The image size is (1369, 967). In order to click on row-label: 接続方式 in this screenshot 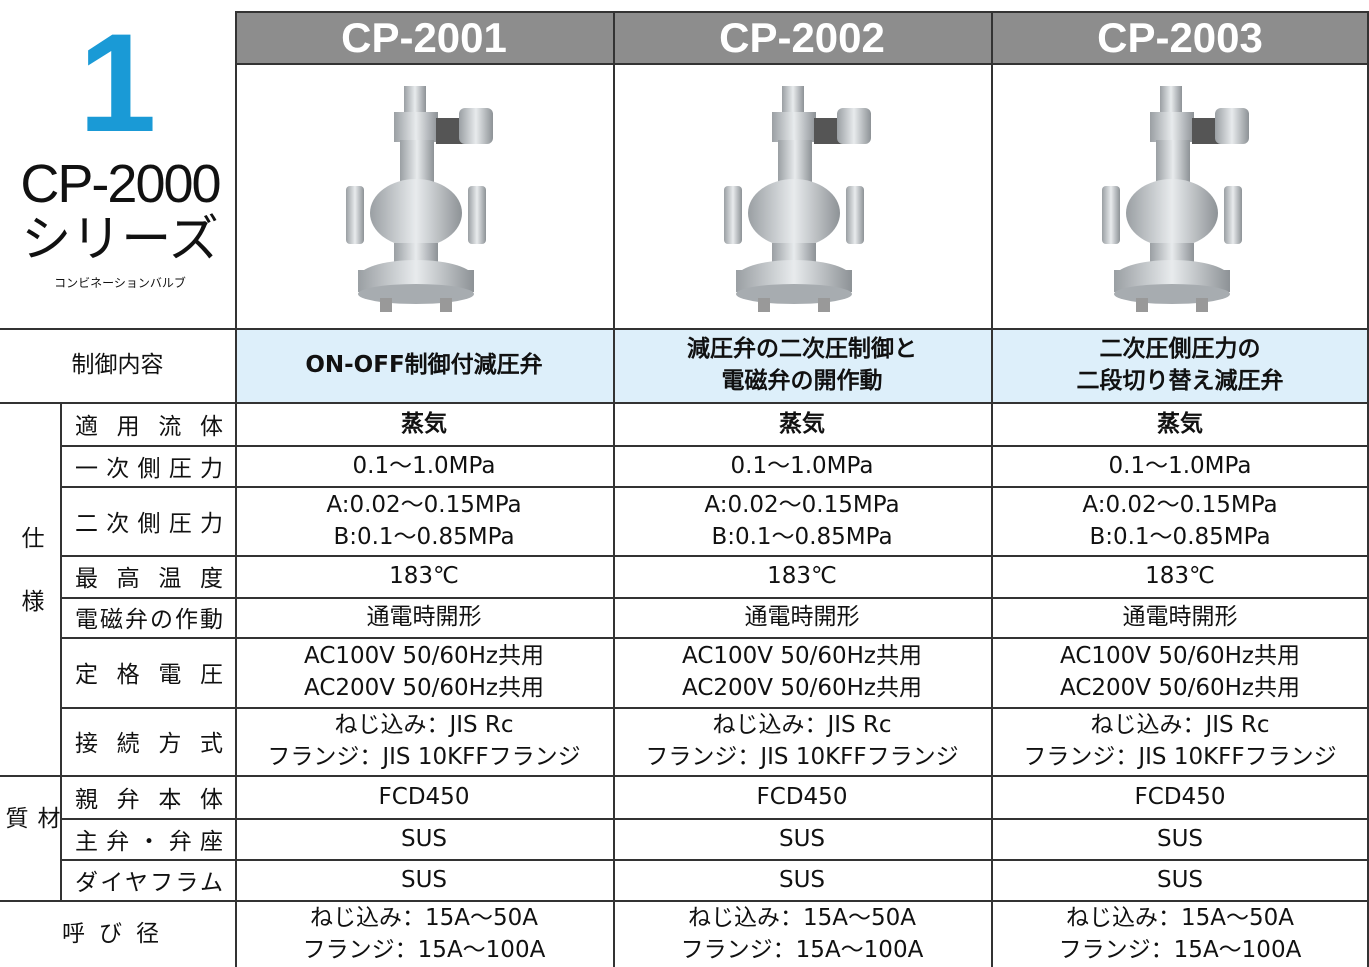, I will do `click(147, 741)`.